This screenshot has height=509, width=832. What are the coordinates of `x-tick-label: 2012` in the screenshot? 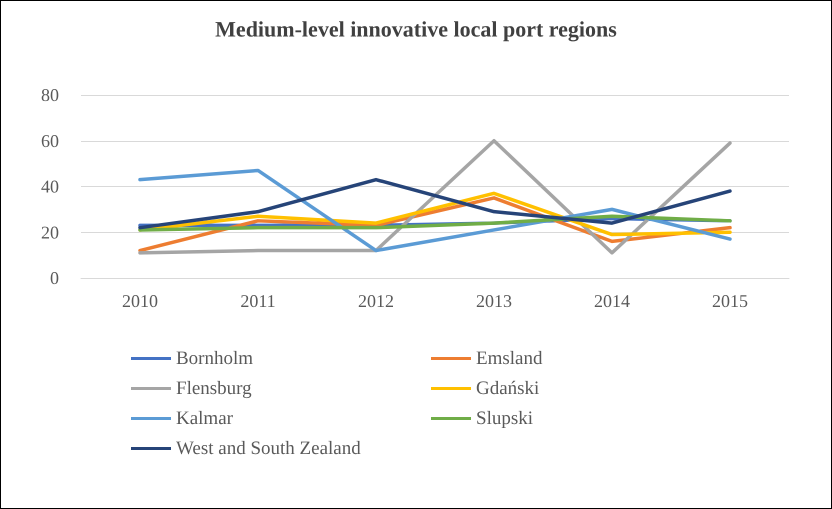 It's located at (376, 301).